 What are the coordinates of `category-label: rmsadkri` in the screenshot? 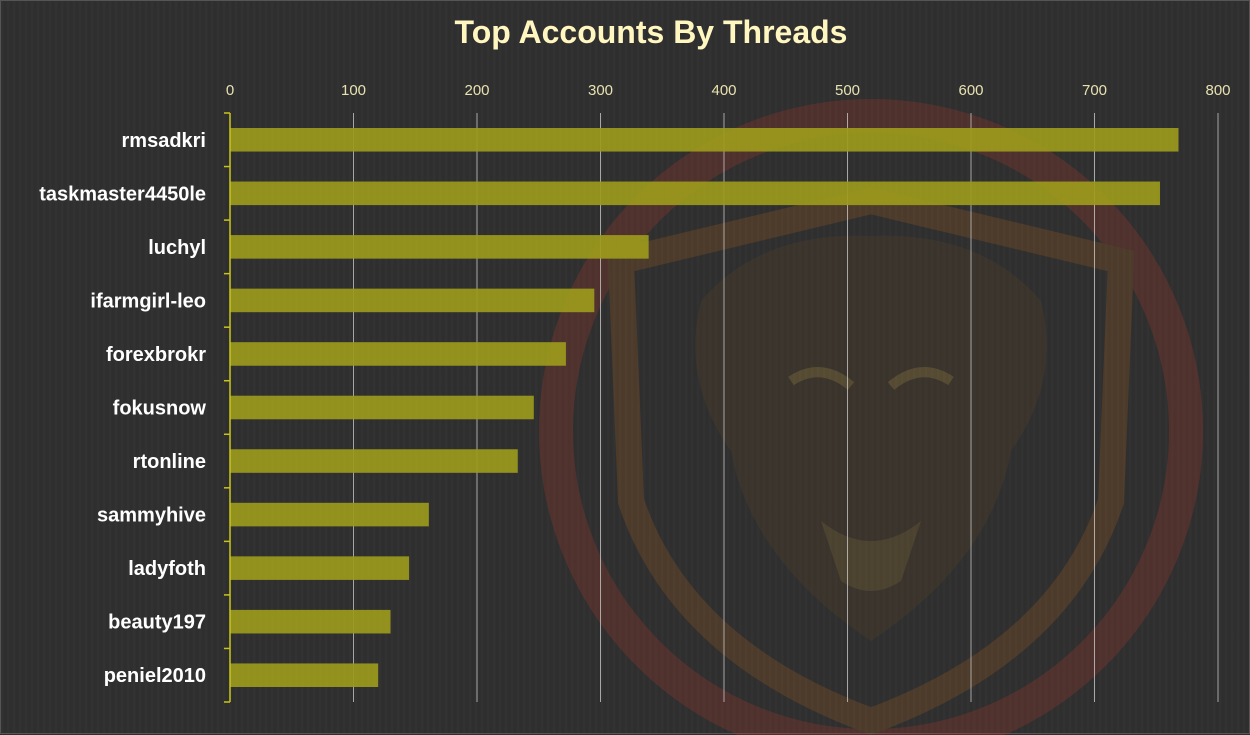 It's located at (164, 141).